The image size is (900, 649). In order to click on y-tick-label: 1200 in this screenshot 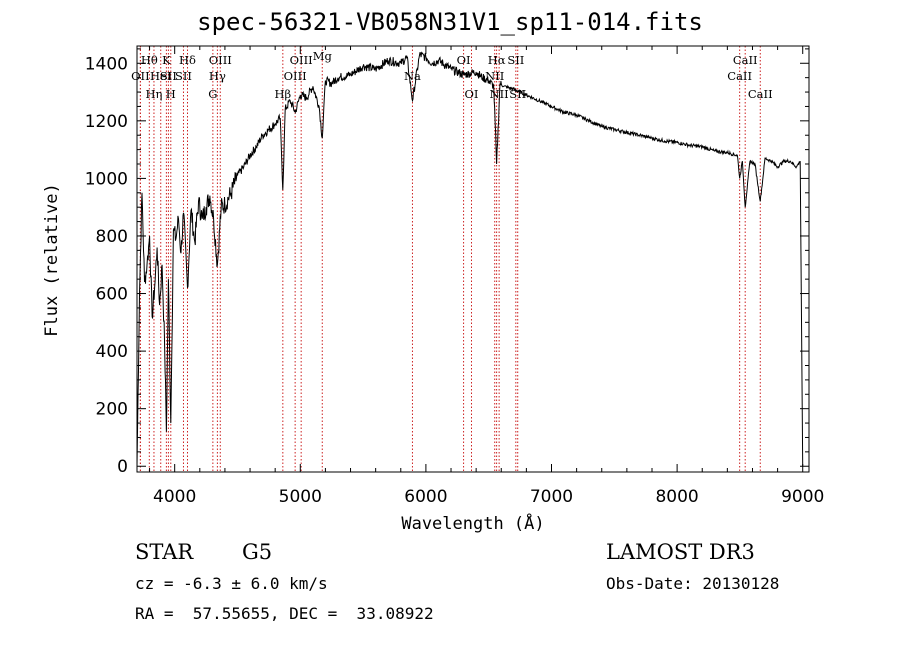, I will do `click(106, 122)`.